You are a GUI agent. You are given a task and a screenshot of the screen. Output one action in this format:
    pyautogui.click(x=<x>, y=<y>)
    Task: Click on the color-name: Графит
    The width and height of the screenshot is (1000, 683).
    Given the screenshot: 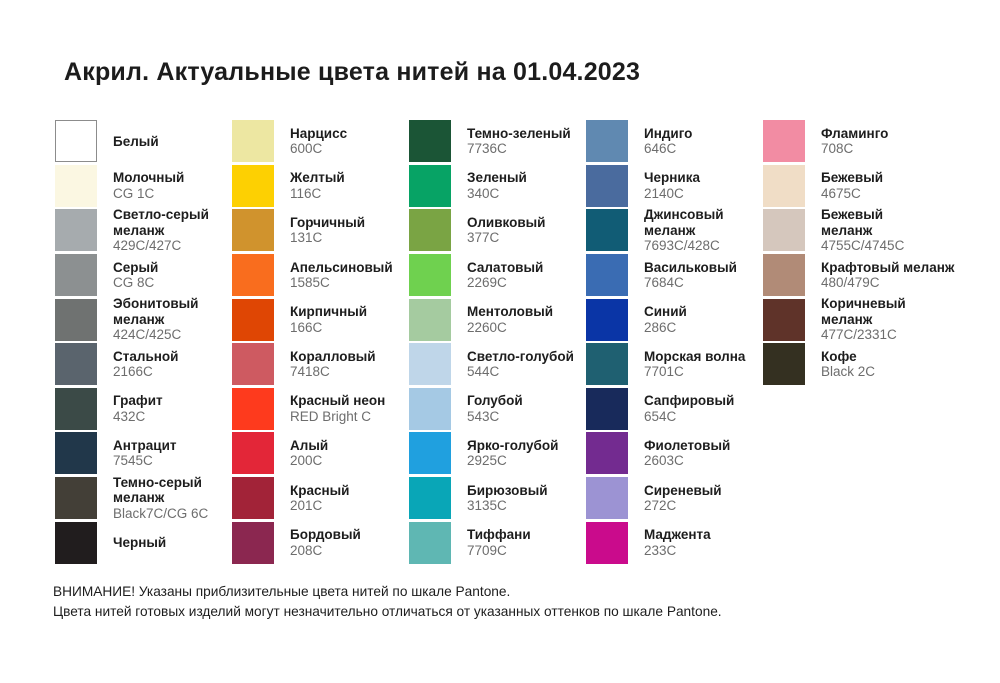 What is the action you would take?
    pyautogui.click(x=138, y=401)
    